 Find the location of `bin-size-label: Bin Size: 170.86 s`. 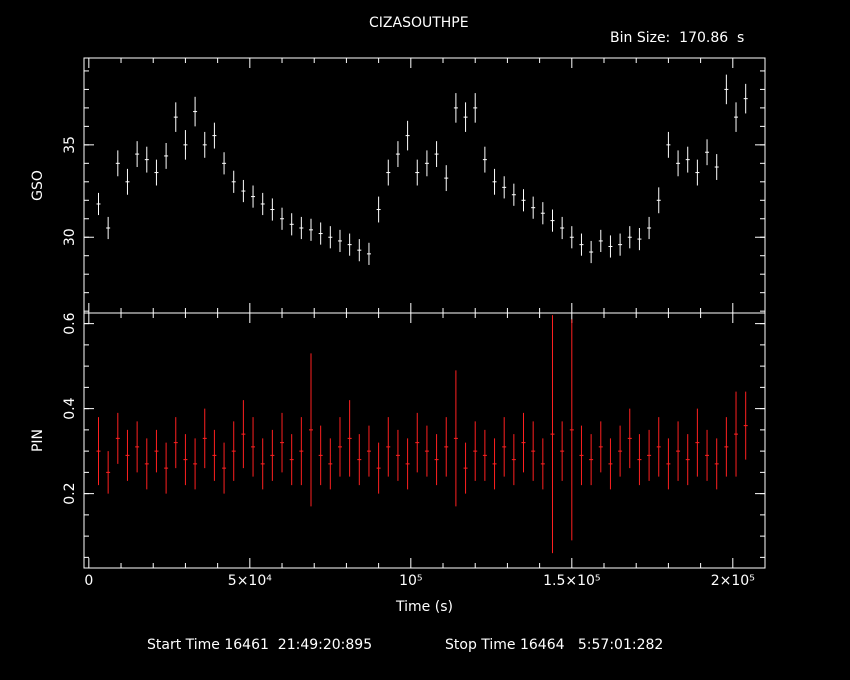

bin-size-label: Bin Size: 170.86 s is located at coordinates (677, 38).